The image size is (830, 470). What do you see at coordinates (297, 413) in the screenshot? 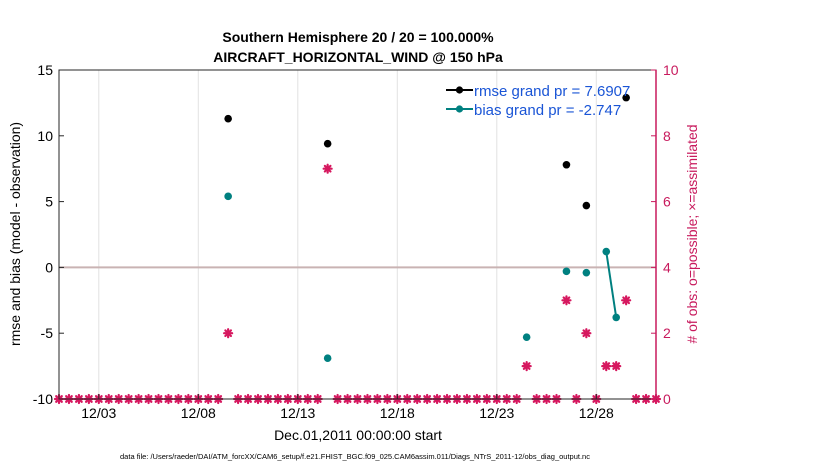
I see `x-tick-label-2: 12/13` at bounding box center [297, 413].